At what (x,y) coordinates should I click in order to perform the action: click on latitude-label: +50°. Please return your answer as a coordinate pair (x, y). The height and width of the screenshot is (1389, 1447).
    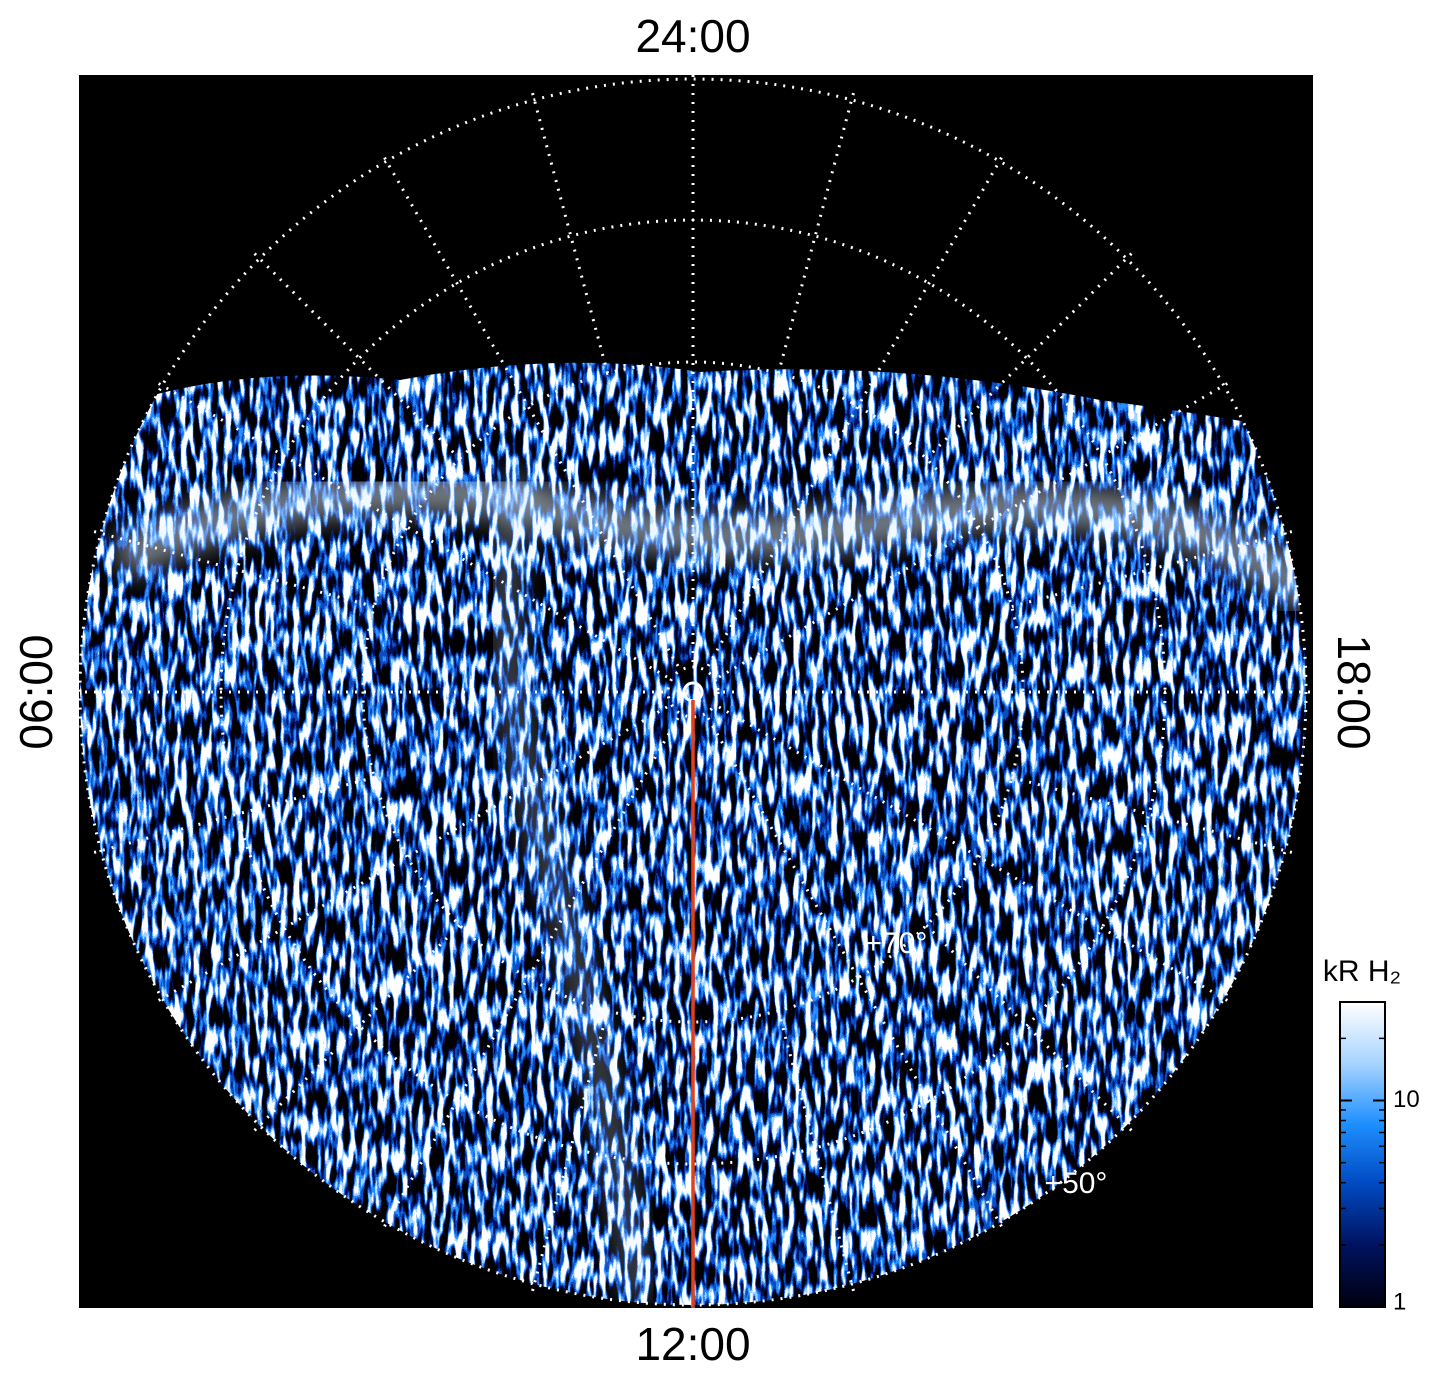
    Looking at the image, I should click on (1076, 1183).